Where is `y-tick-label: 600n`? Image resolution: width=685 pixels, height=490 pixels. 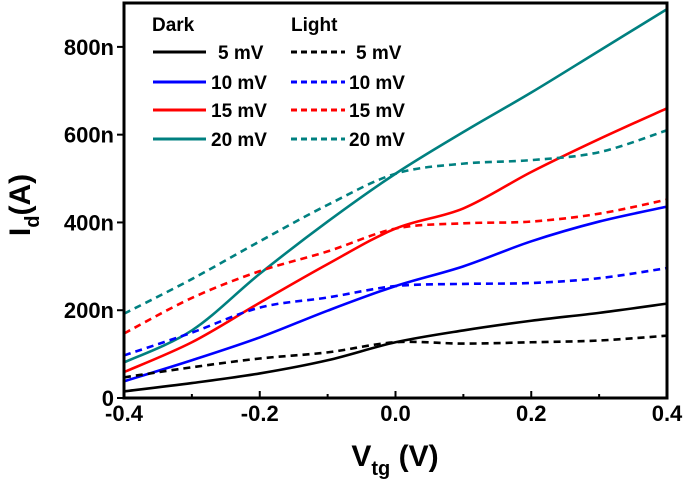 y-tick-label: 600n is located at coordinates (89, 135).